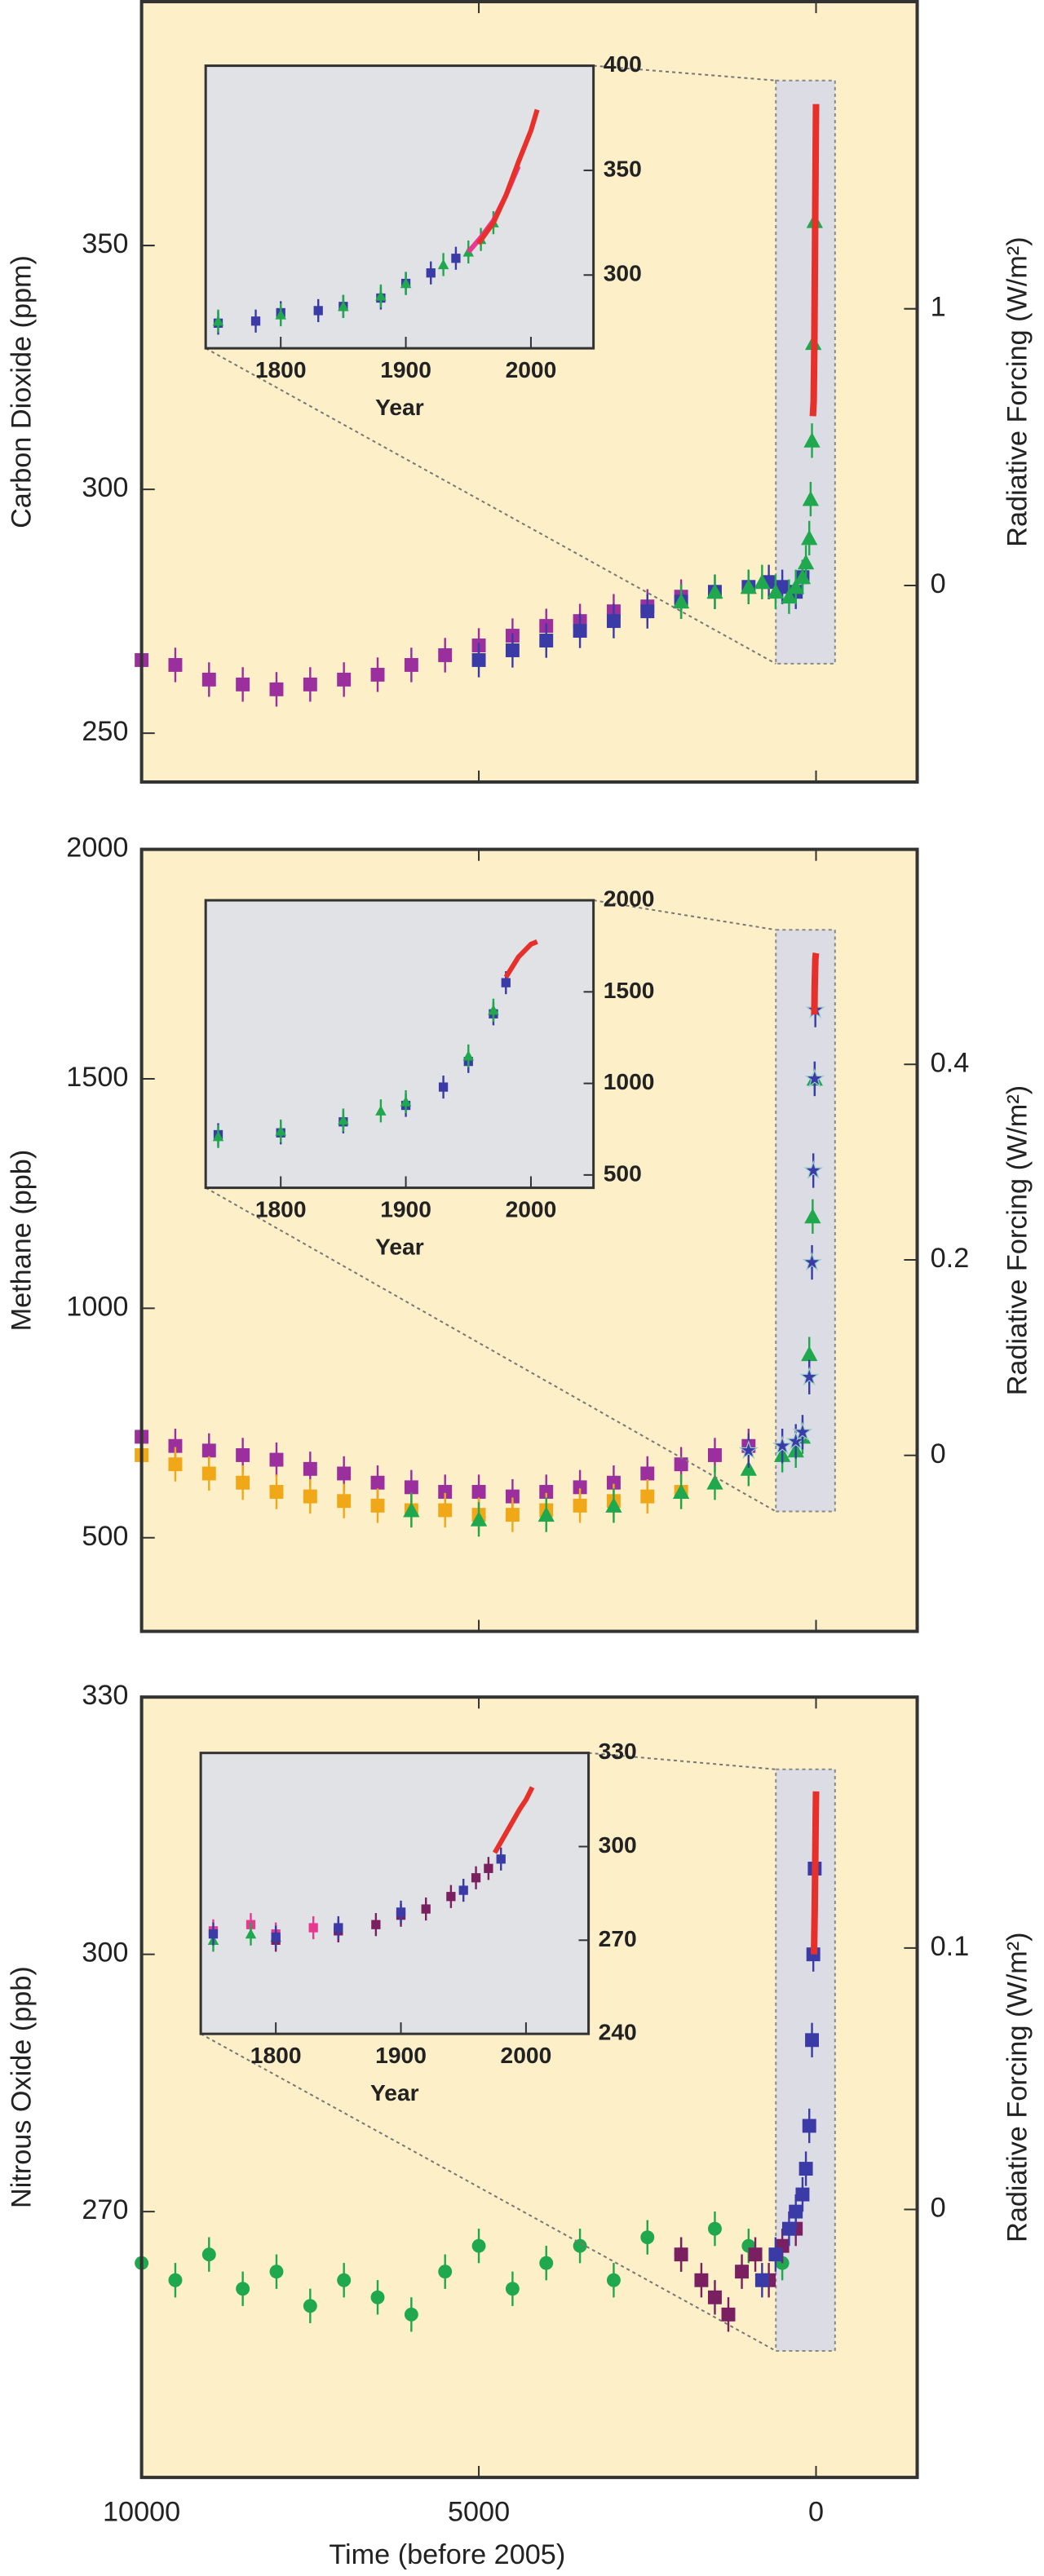 This screenshot has width=1044, height=2576. What do you see at coordinates (629, 1081) in the screenshot?
I see `y-tick-label: 1000` at bounding box center [629, 1081].